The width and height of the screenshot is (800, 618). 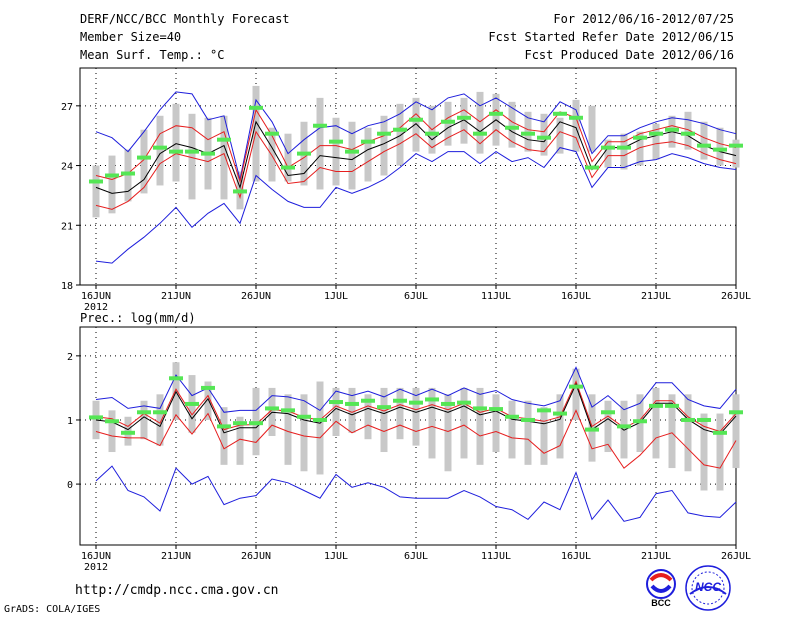 I want to click on x-tick-label: 6JUL, so click(x=416, y=556).